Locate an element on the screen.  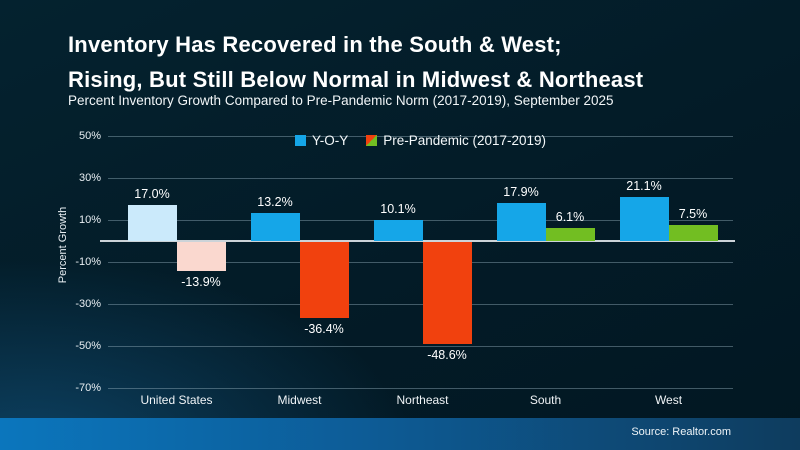
gridline--10% is located at coordinates (420, 262).